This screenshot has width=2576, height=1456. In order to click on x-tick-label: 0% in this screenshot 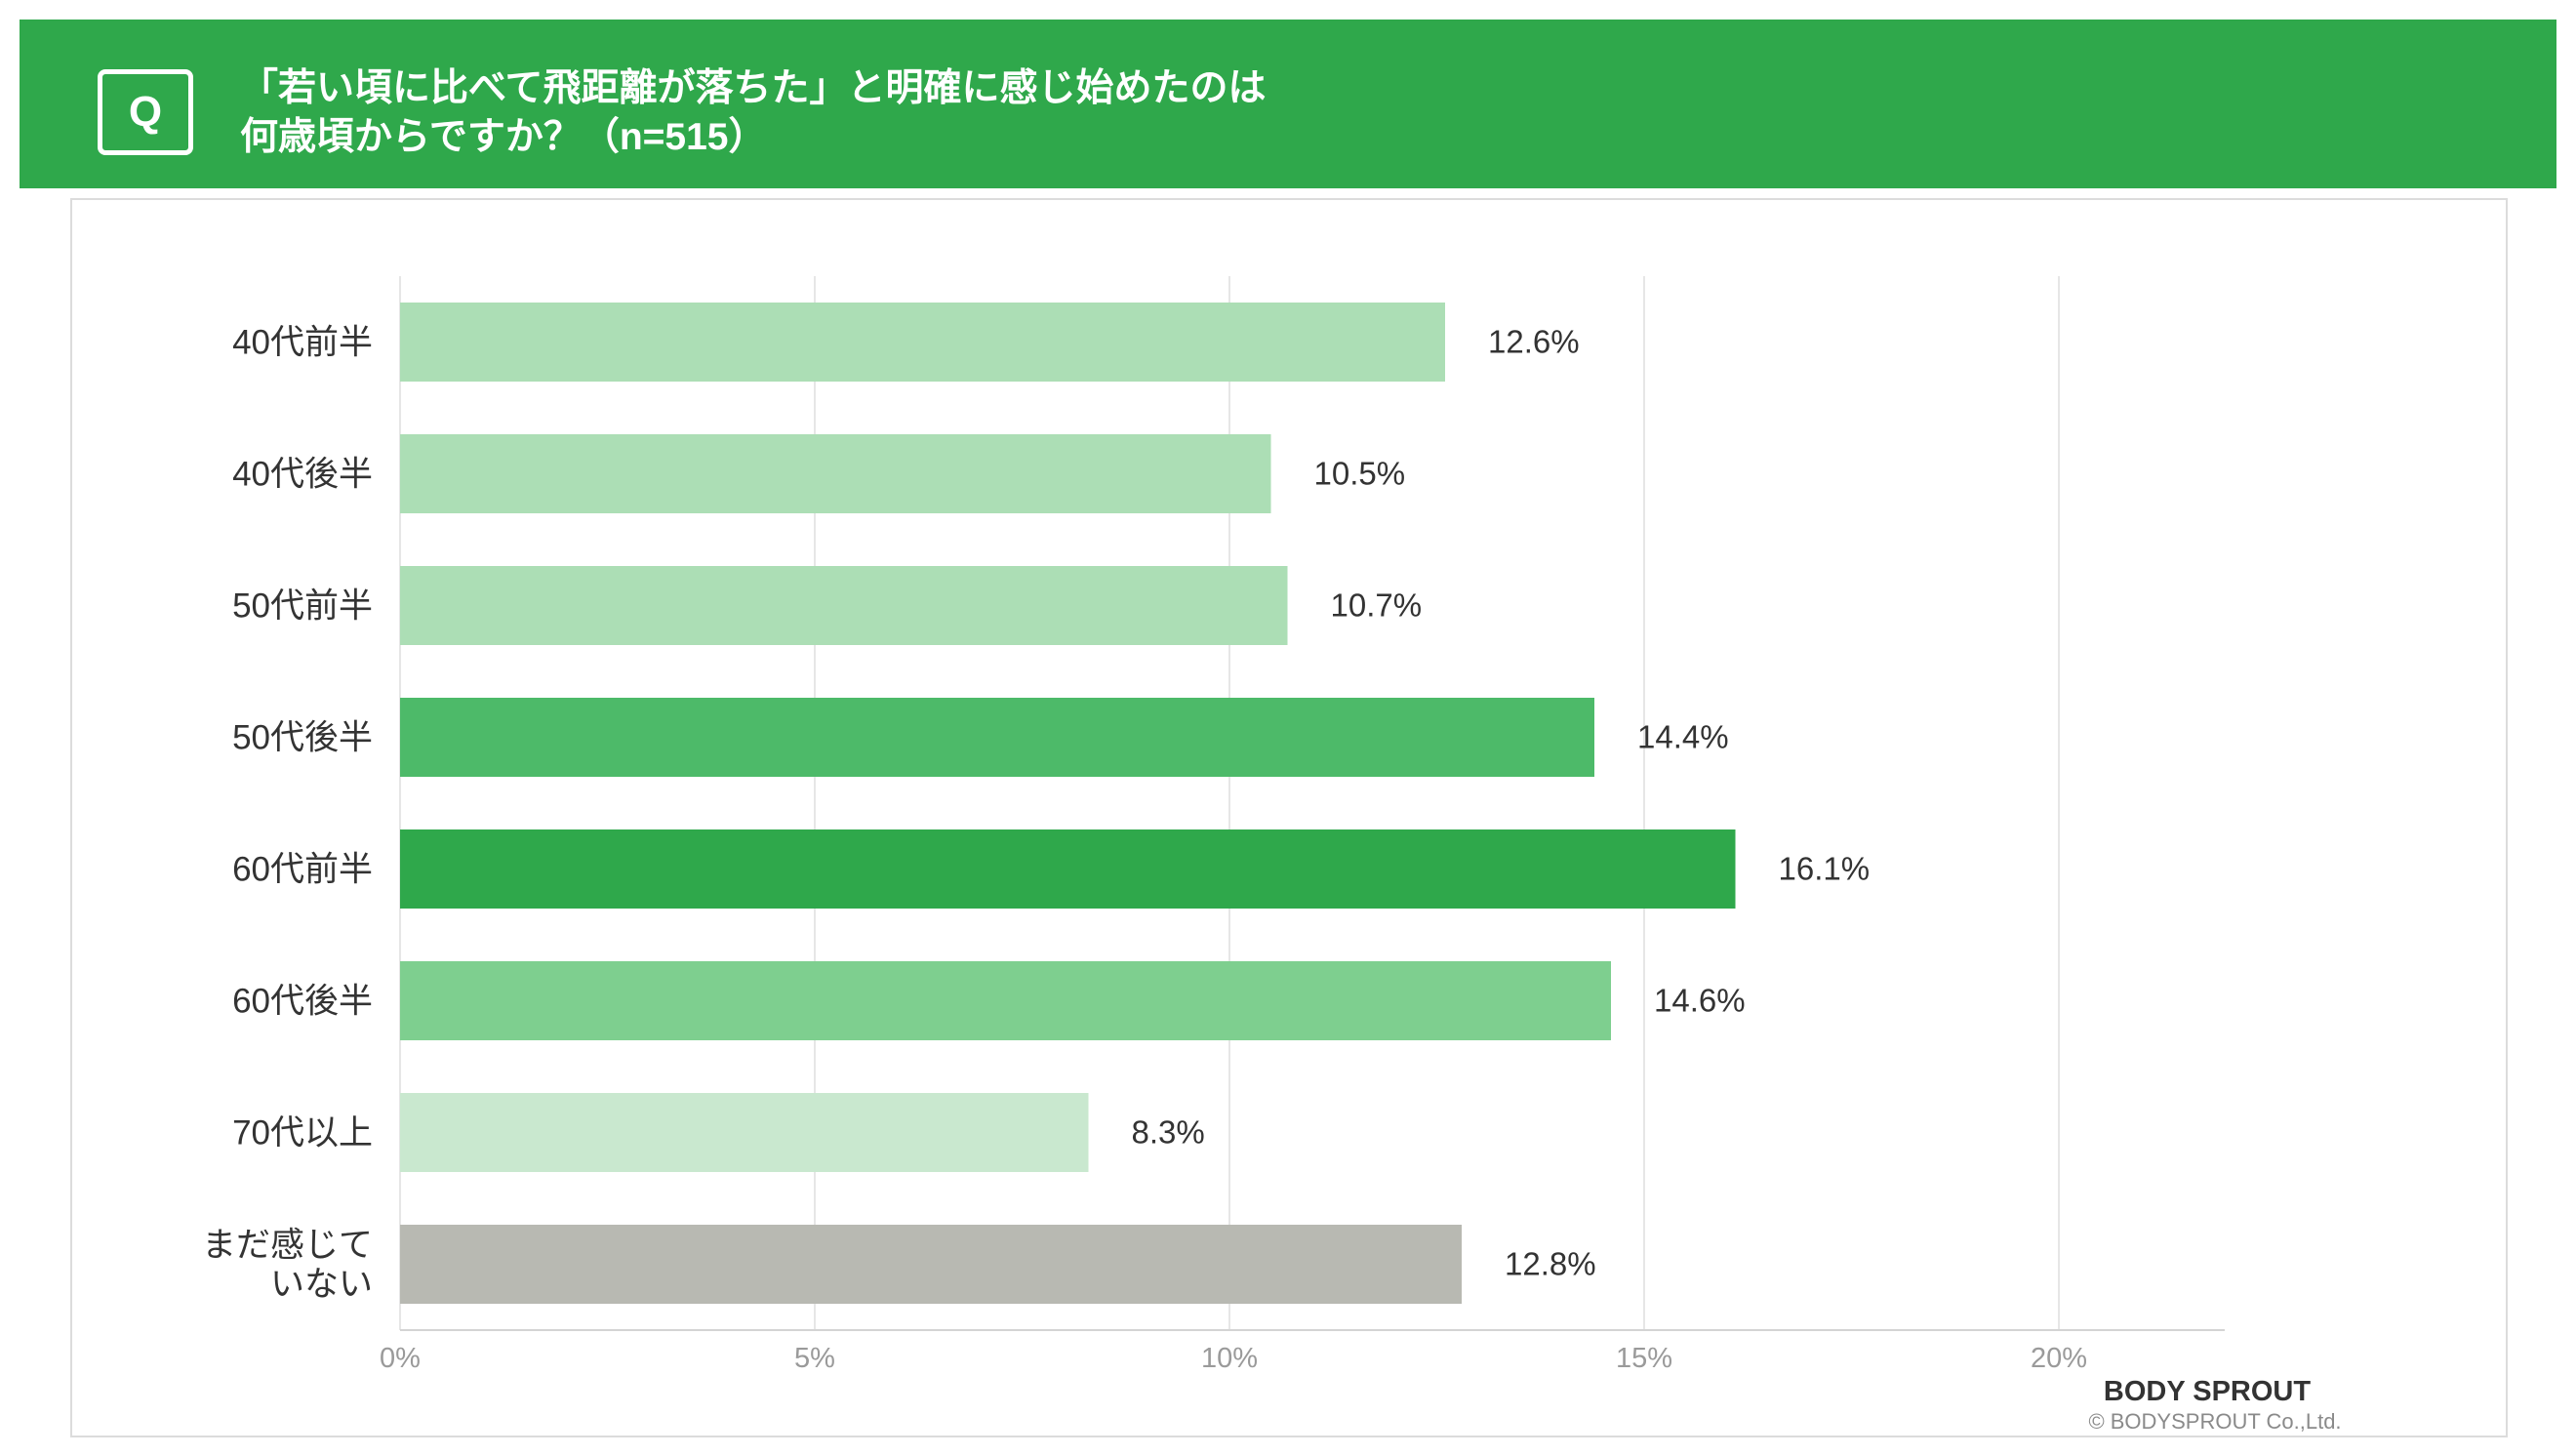, I will do `click(400, 1358)`.